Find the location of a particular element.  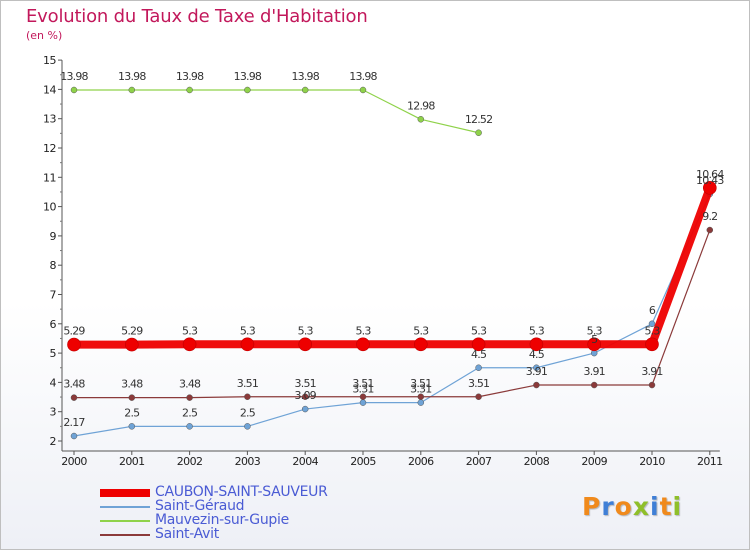

y-tick-label: 11 is located at coordinates (49, 177).